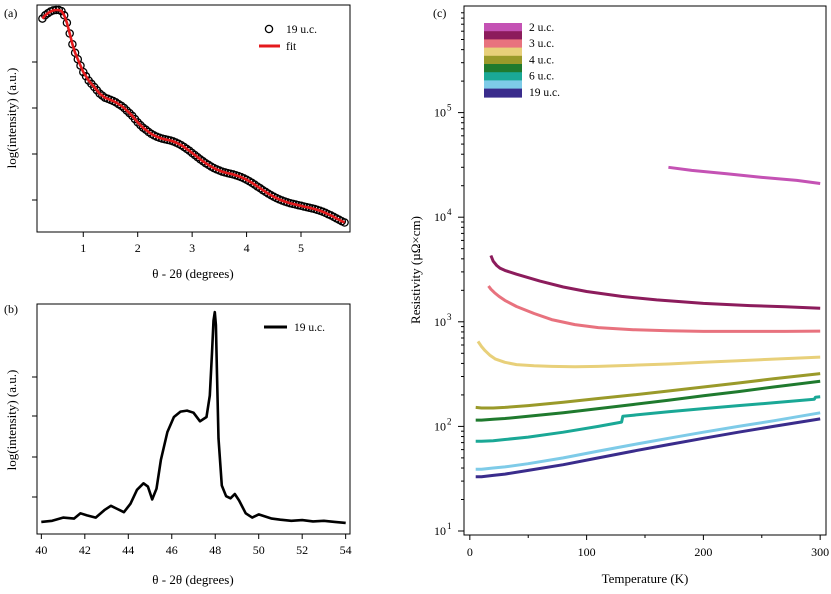  Describe the element at coordinates (138, 248) in the screenshot. I see `panel-a-x-tick-label: 2` at that location.